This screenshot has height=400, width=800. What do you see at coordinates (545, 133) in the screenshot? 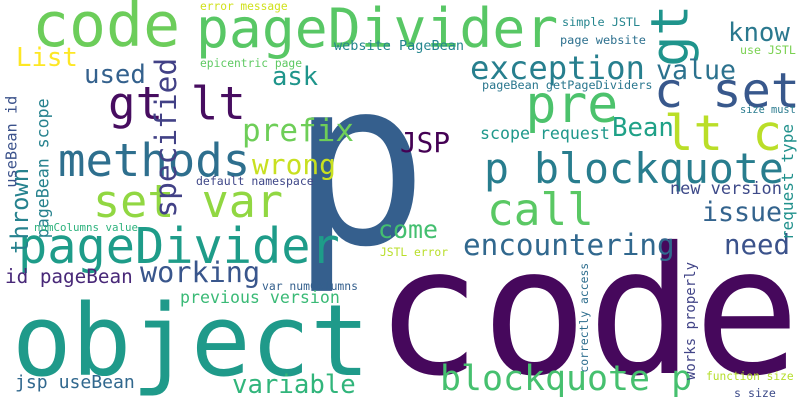
I see `word-scope-request: scope request` at bounding box center [545, 133].